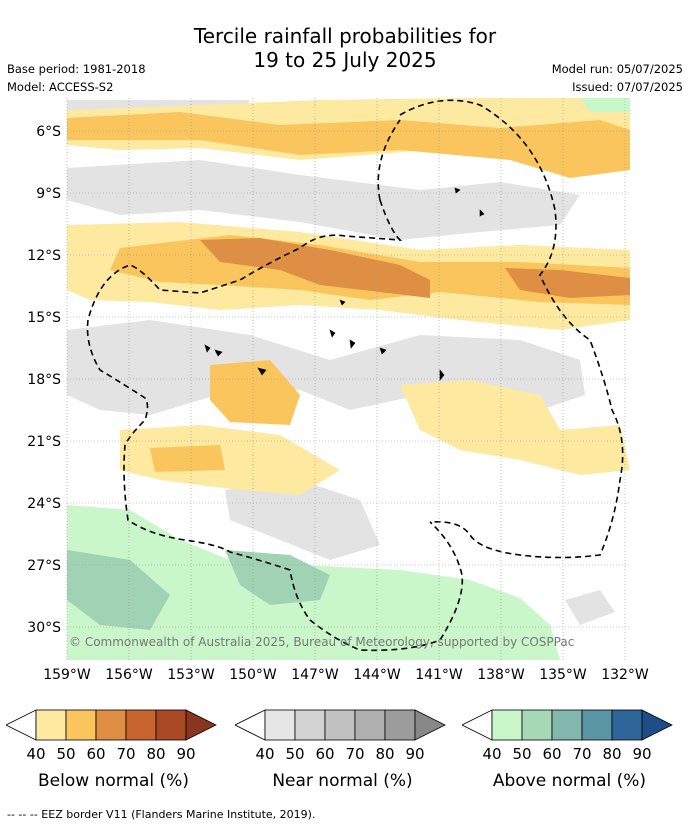 The width and height of the screenshot is (690, 827). Describe the element at coordinates (315, 675) in the screenshot. I see `longitude-label: 147°W` at that location.